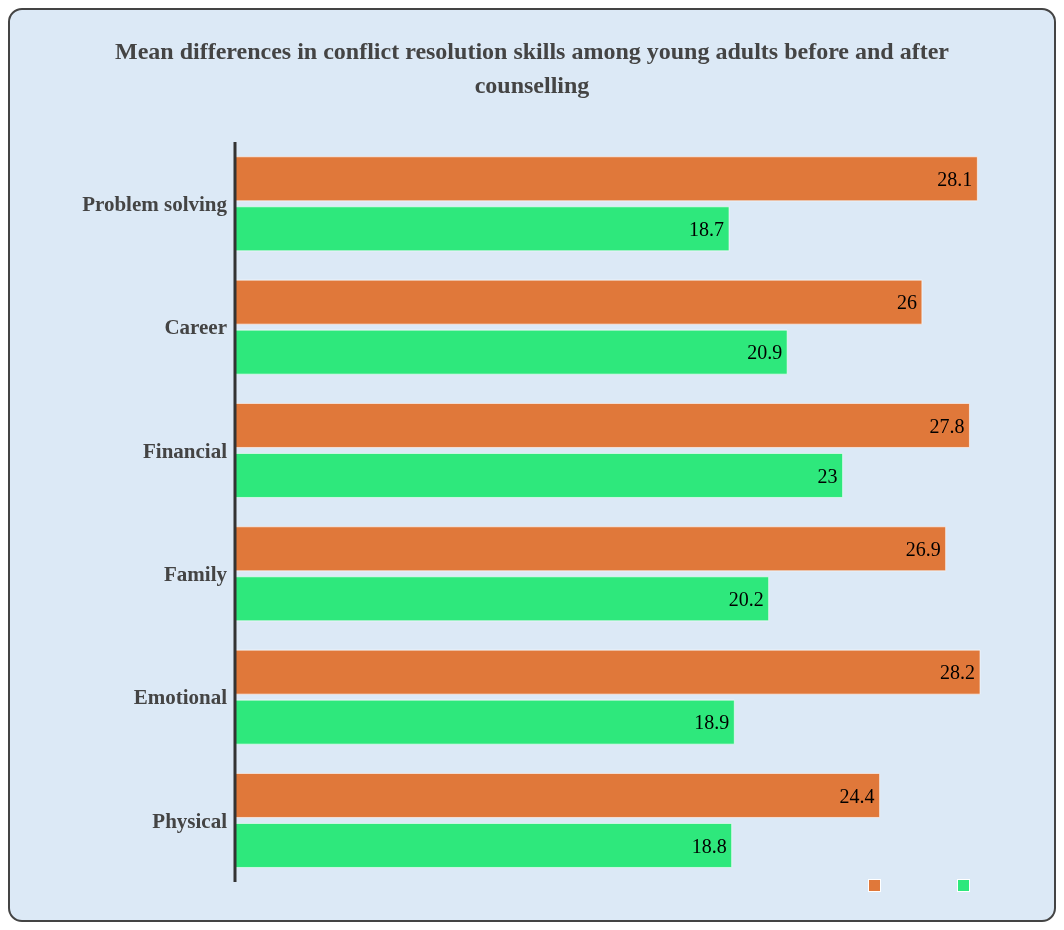  What do you see at coordinates (923, 548) in the screenshot?
I see `data-label: 26.9` at bounding box center [923, 548].